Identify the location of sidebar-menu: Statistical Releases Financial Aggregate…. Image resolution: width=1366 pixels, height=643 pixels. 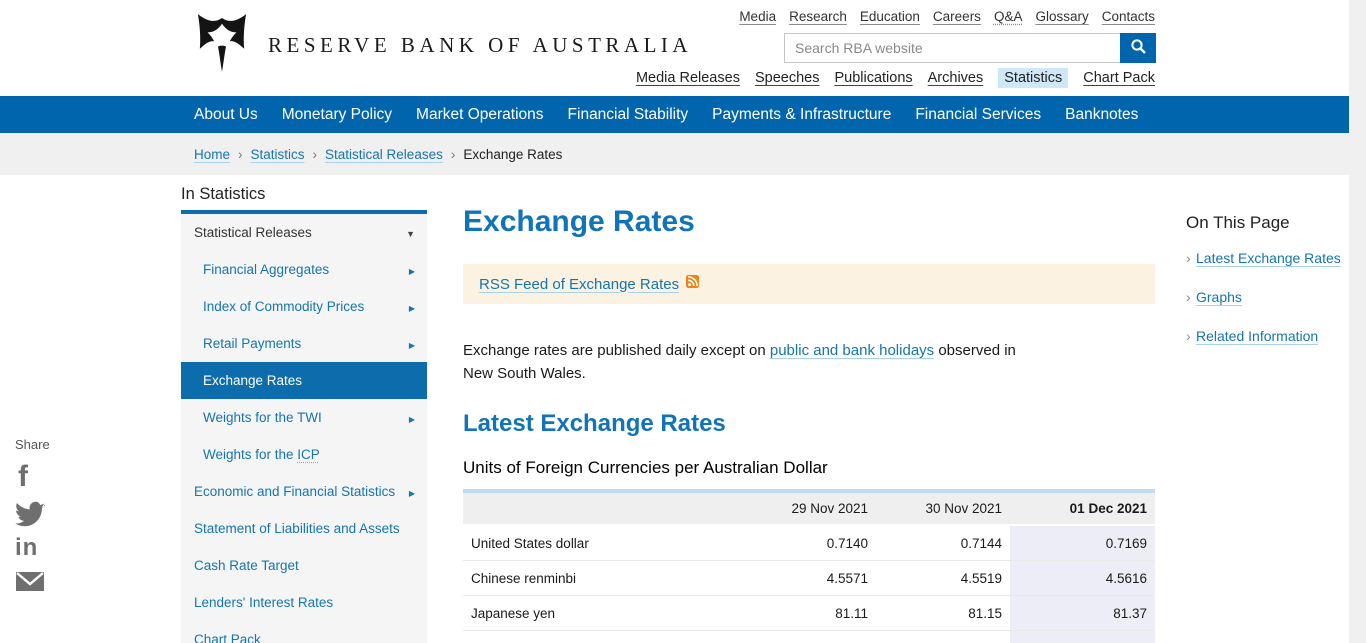
(304, 426).